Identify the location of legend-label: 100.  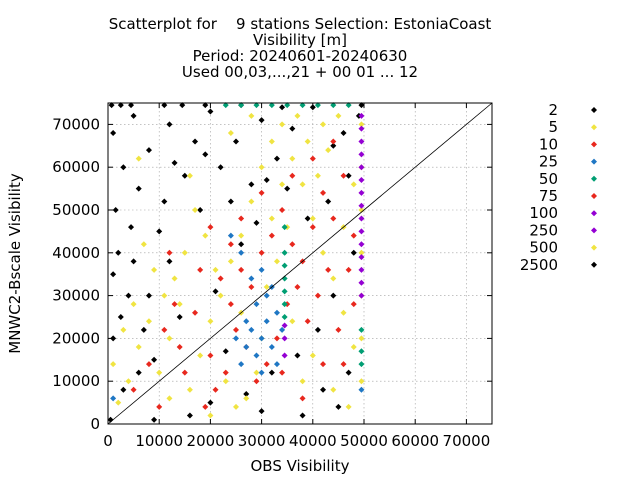
(543, 213).